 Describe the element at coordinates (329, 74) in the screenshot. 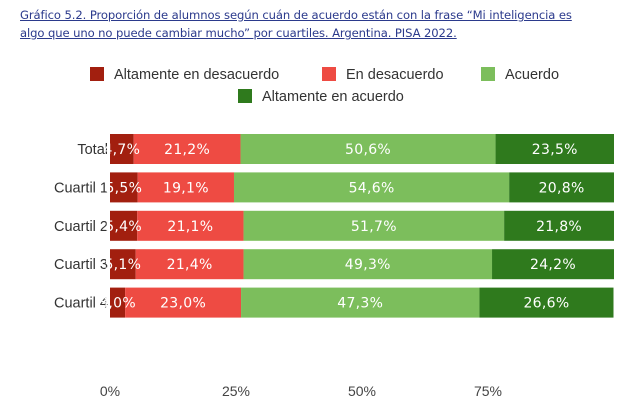

I see `legend-swatch-en-desacuerdo` at that location.